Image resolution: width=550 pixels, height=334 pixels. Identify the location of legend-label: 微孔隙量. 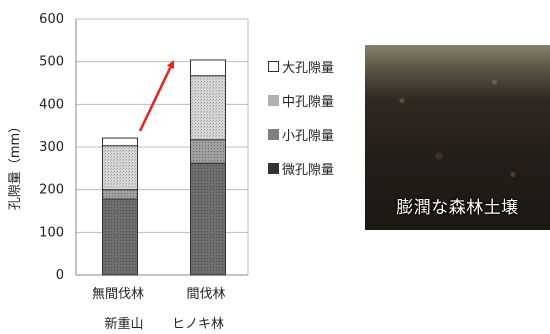
(308, 170).